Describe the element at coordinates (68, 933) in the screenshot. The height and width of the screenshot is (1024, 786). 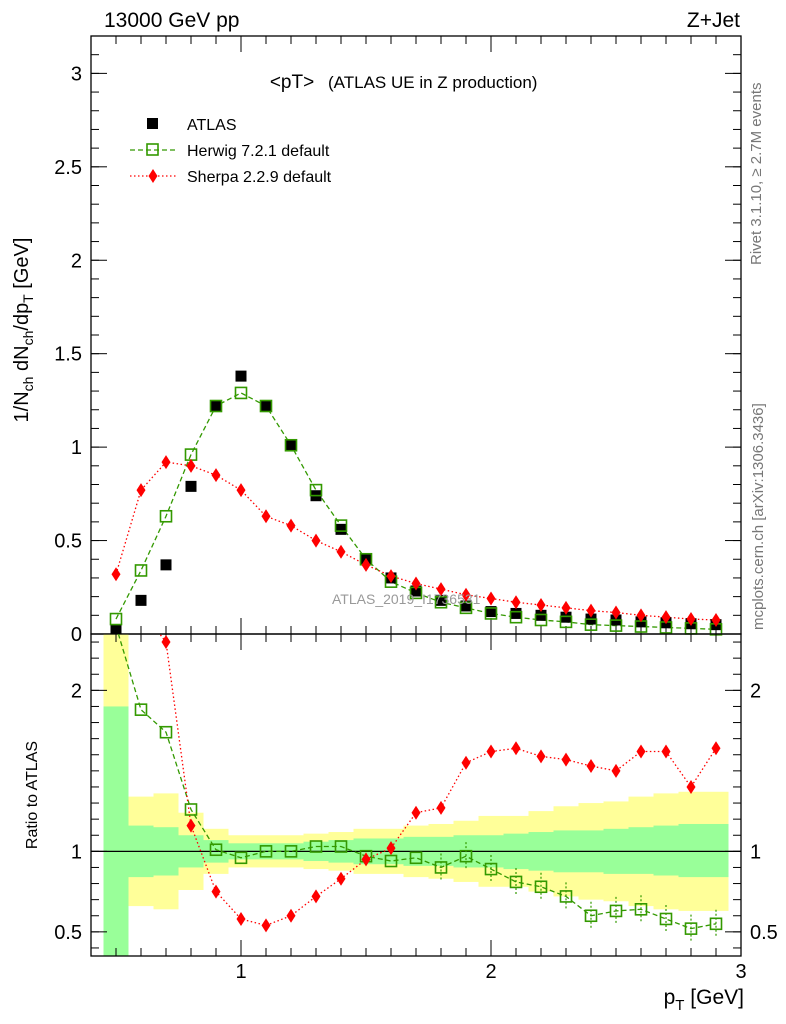
I see `ratio-y-tick-label: 0.5` at that location.